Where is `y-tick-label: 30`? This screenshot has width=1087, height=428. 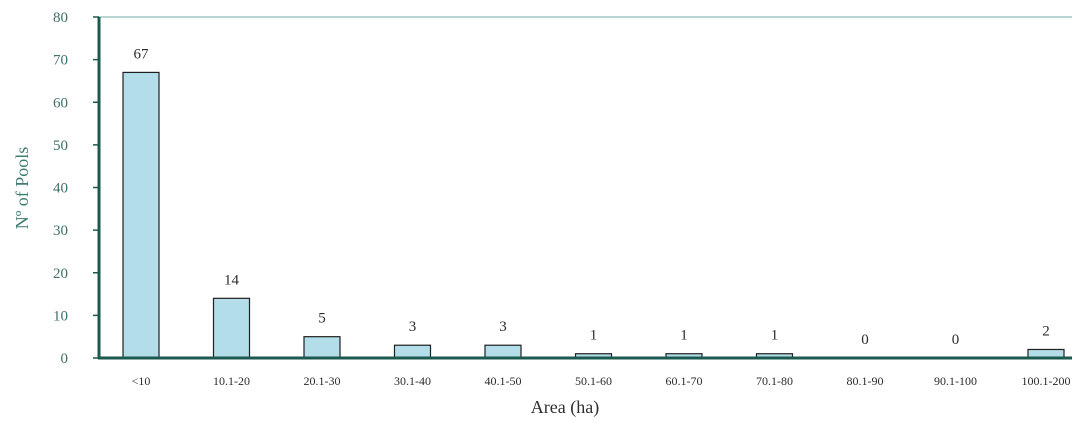 y-tick-label: 30 is located at coordinates (60, 231).